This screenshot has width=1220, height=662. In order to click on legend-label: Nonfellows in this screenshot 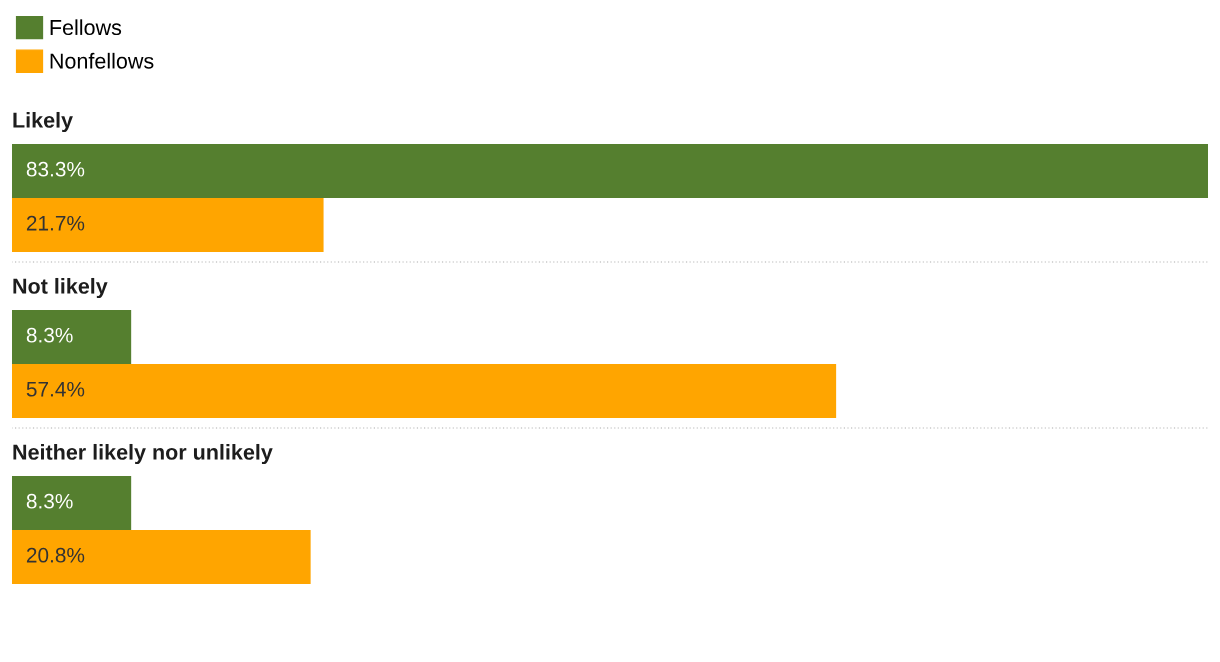, I will do `click(102, 60)`.